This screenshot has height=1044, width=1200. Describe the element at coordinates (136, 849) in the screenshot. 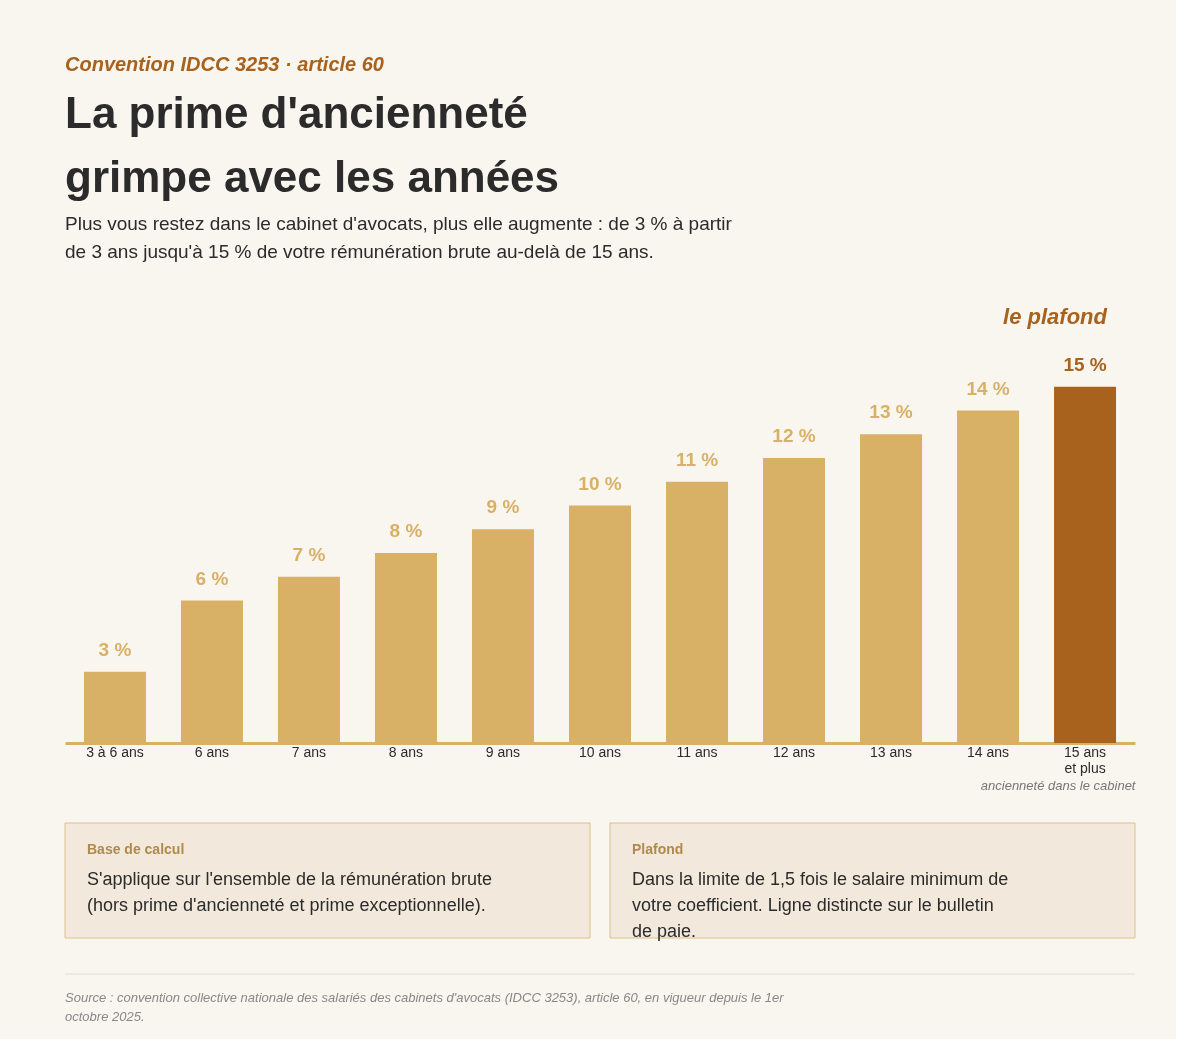

I see `text: Base de calcul` at that location.